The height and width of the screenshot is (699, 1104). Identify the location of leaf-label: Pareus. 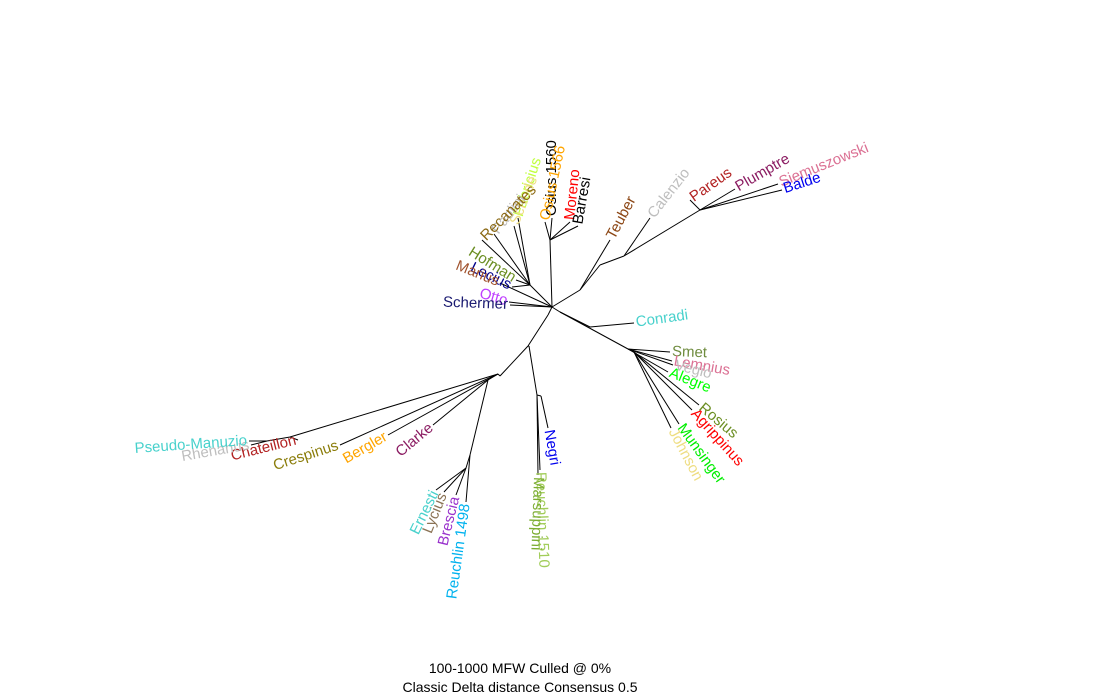
(710, 184).